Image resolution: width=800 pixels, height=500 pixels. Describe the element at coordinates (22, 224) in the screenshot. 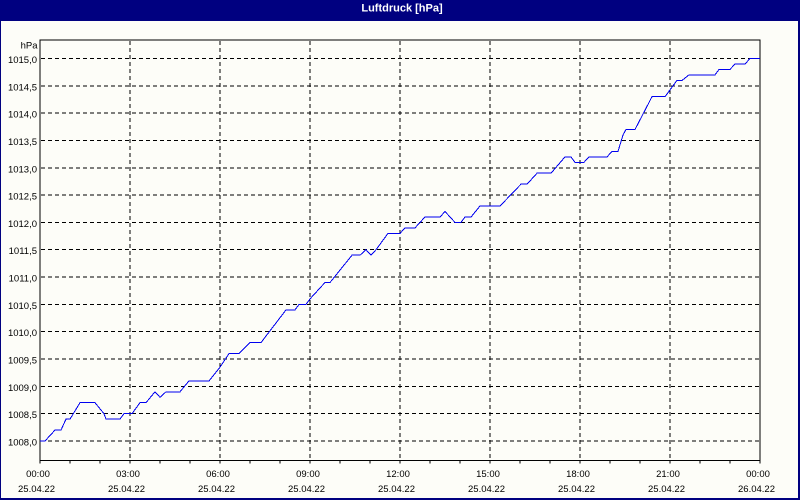

I see `svg-text: 1012,0` at that location.